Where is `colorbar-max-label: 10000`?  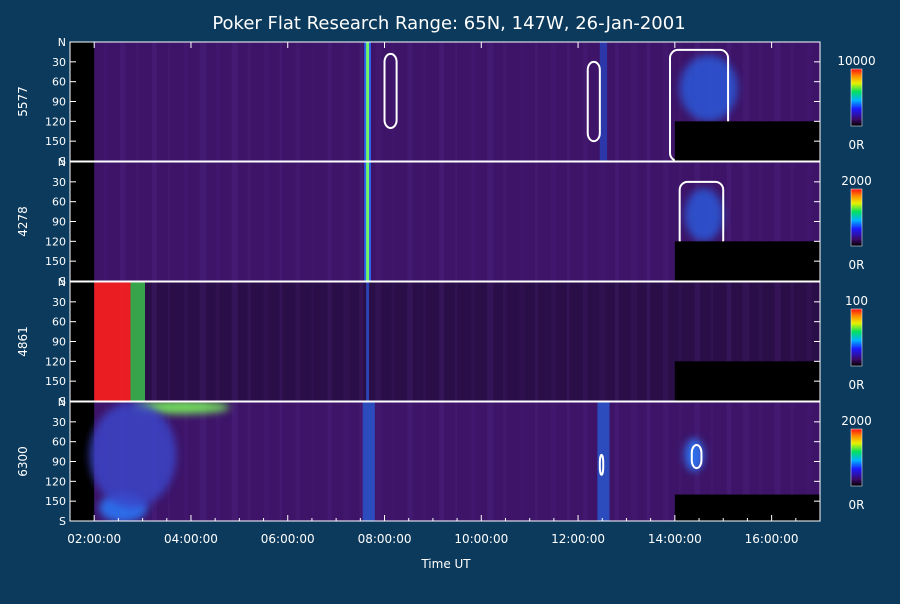
colorbar-max-label: 10000 is located at coordinates (856, 61).